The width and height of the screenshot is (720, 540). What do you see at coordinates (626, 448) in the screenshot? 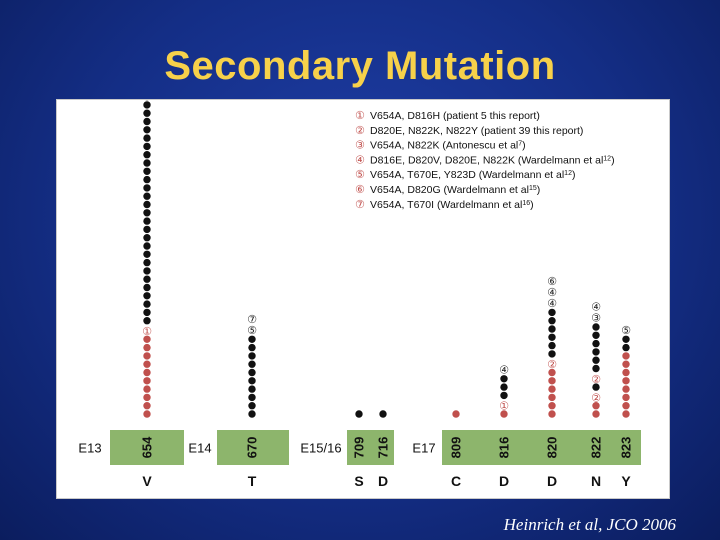
I see `codon-label: 823` at bounding box center [626, 448].